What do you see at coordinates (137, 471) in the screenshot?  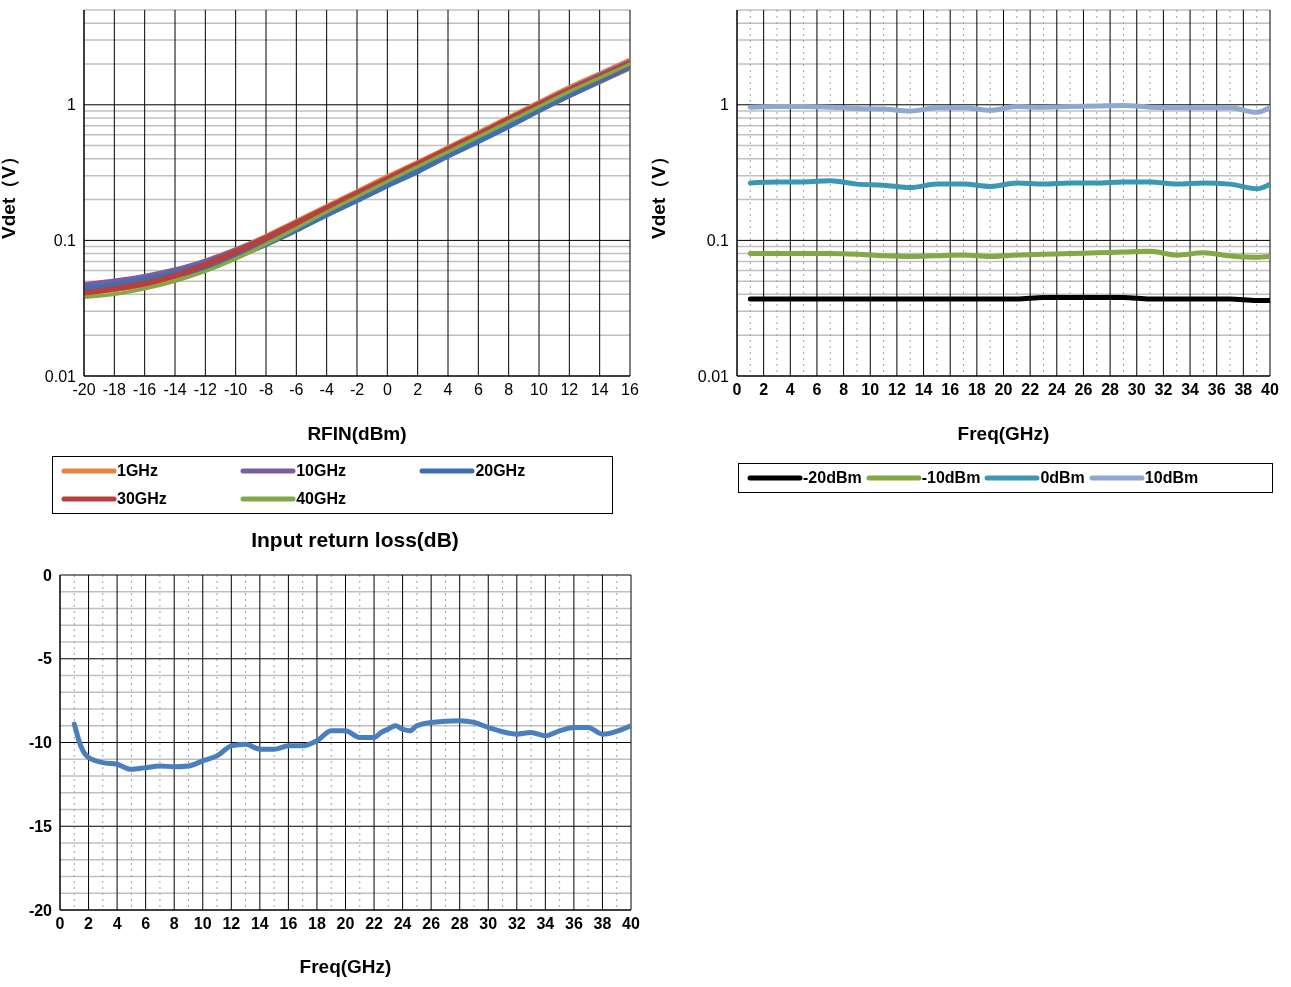 I see `legend-label: 1GHz` at bounding box center [137, 471].